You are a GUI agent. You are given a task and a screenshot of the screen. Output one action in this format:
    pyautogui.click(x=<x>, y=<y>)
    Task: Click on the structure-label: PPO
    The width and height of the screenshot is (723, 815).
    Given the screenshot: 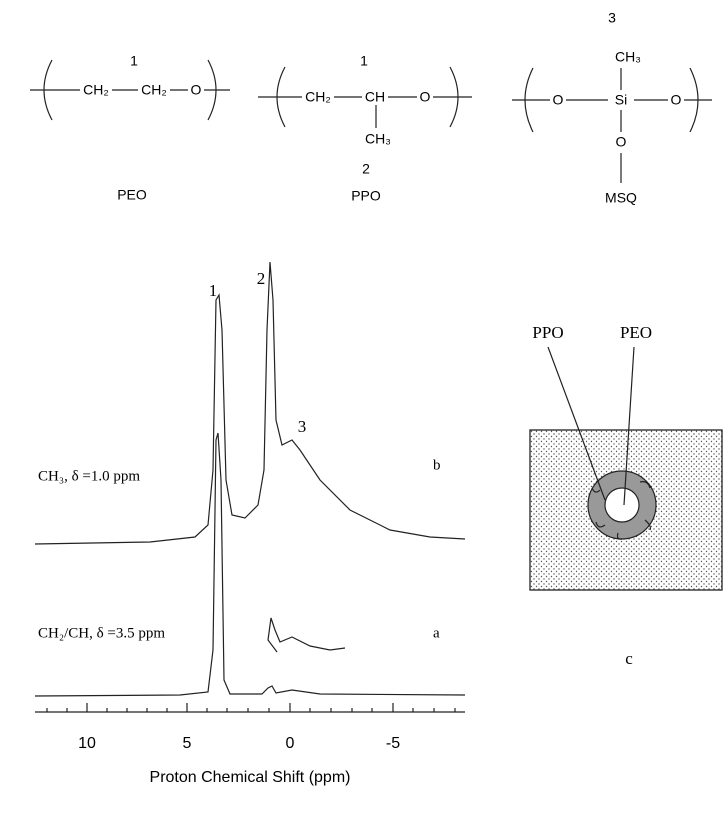 What is the action you would take?
    pyautogui.click(x=366, y=196)
    